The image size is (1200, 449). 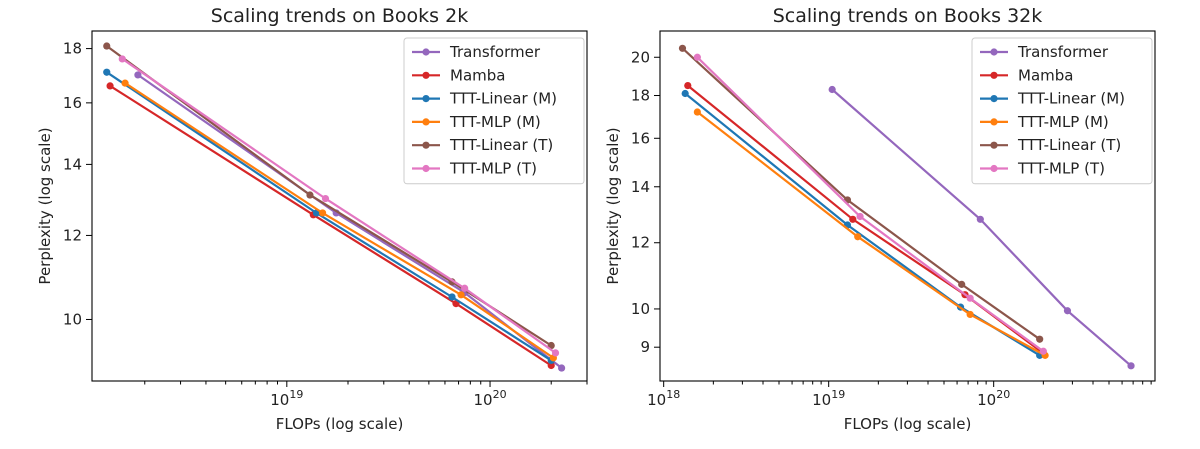 What do you see at coordinates (640, 57) in the screenshot?
I see `y-tick-label: 20` at bounding box center [640, 57].